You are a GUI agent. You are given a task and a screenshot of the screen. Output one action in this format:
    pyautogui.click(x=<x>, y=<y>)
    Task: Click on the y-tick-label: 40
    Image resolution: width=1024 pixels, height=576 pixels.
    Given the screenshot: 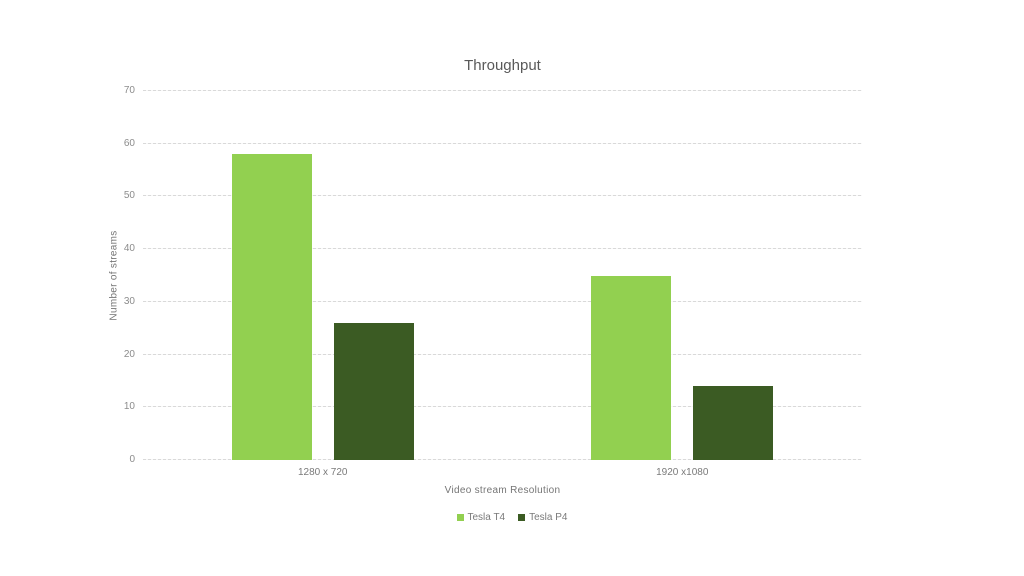 What is the action you would take?
    pyautogui.click(x=129, y=249)
    